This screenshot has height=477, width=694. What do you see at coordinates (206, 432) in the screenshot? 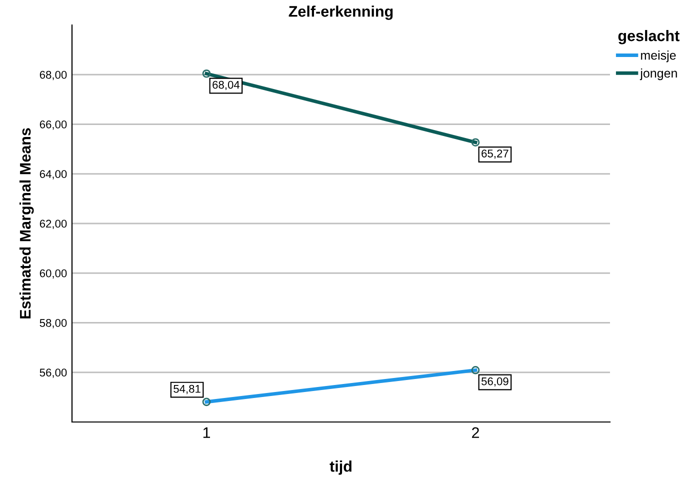
I see `x-tick-label: 1` at bounding box center [206, 432].